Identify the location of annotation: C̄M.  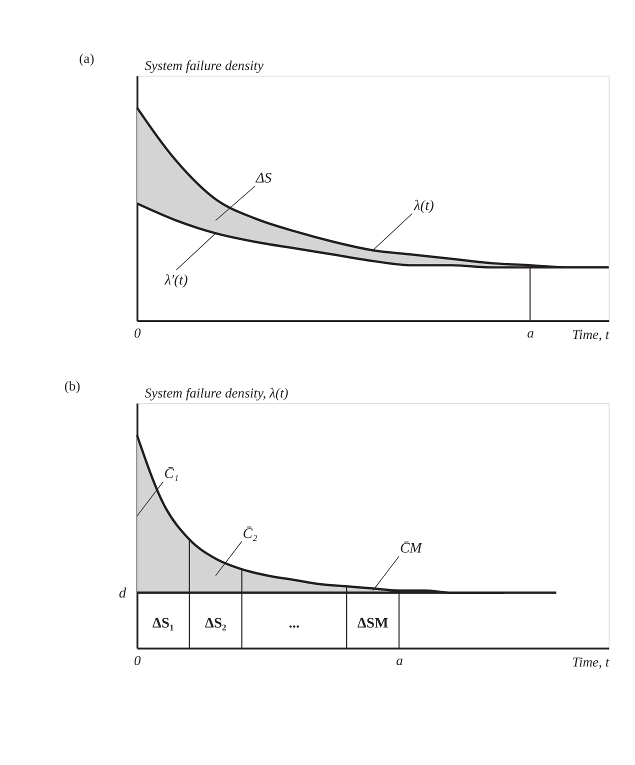
(411, 548).